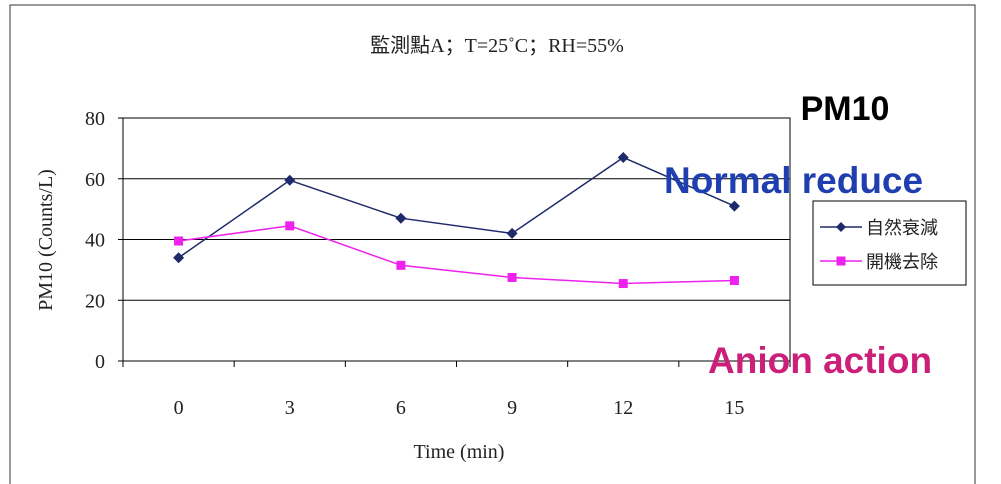 The height and width of the screenshot is (484, 1001). I want to click on annotation-normal-reduce: Normal reduce, so click(793, 180).